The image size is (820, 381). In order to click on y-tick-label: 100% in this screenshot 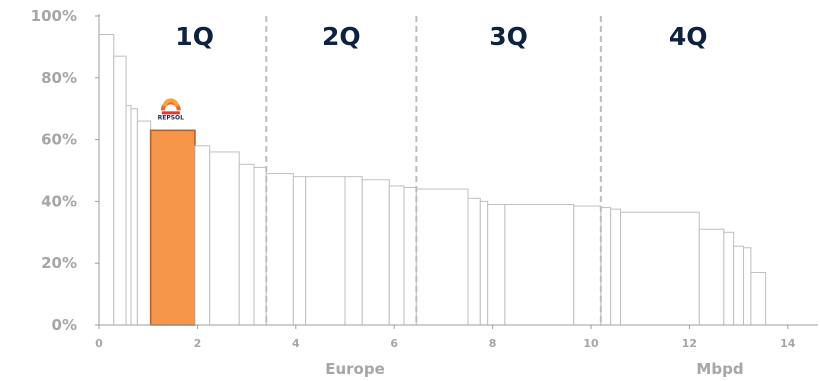, I will do `click(54, 16)`.